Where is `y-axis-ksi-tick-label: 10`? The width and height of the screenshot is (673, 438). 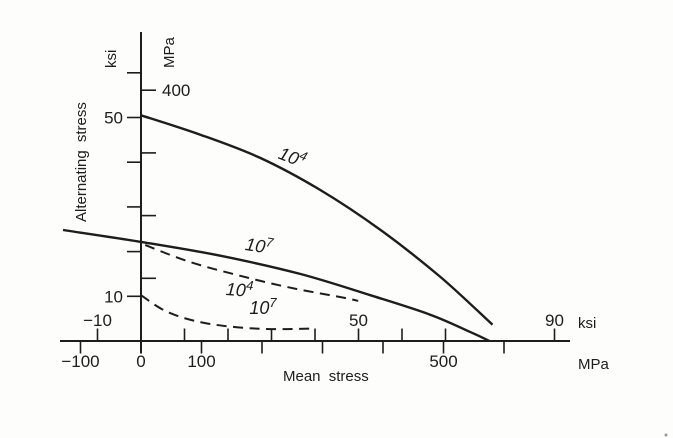 y-axis-ksi-tick-label: 10 is located at coordinates (113, 296).